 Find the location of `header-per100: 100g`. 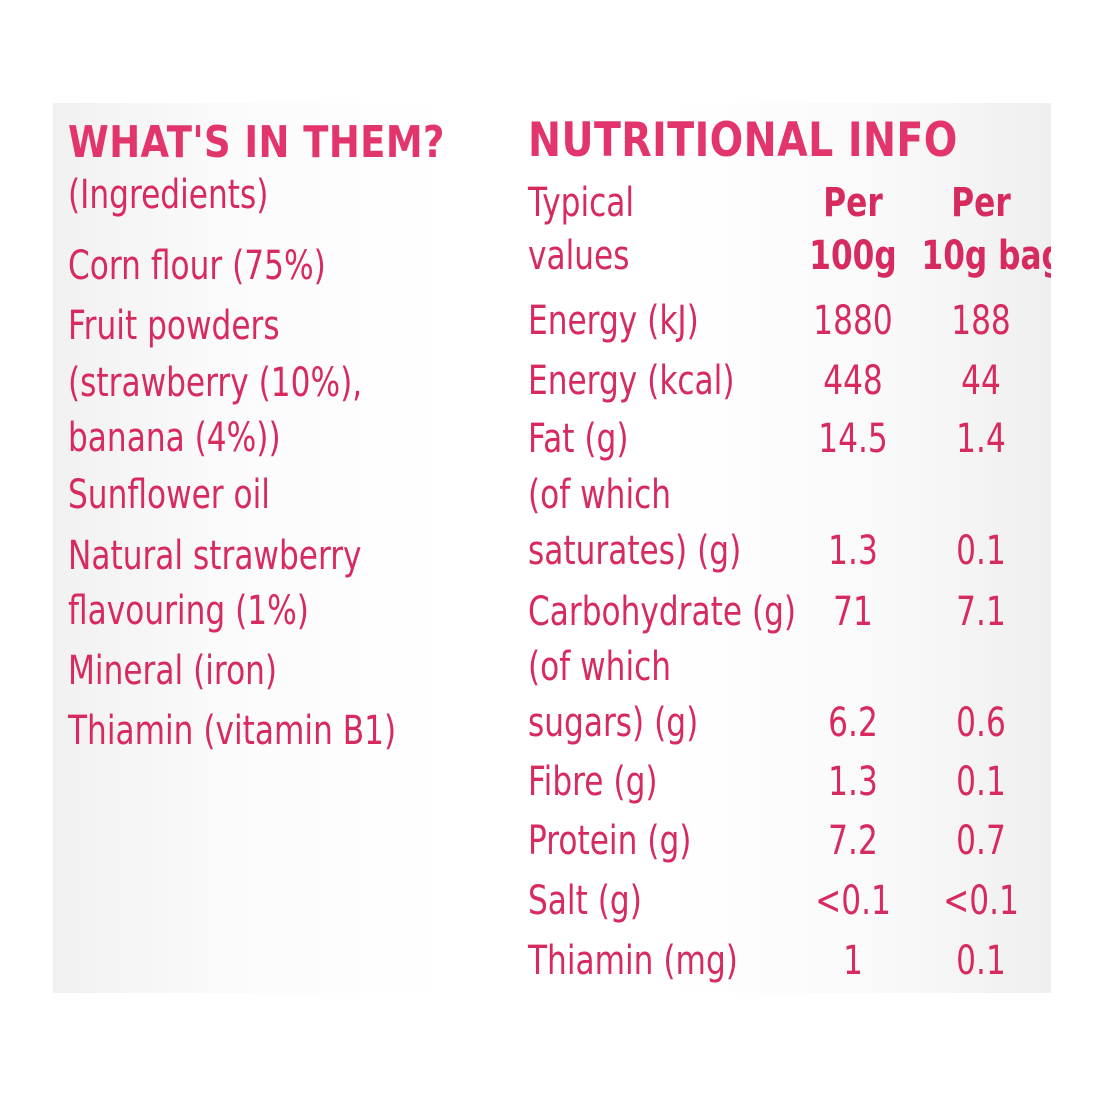

header-per100: 100g is located at coordinates (853, 256).